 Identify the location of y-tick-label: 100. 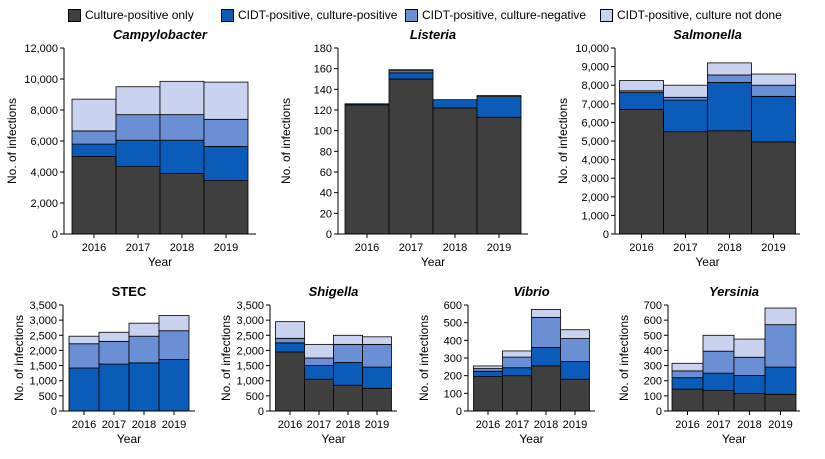
(653, 397).